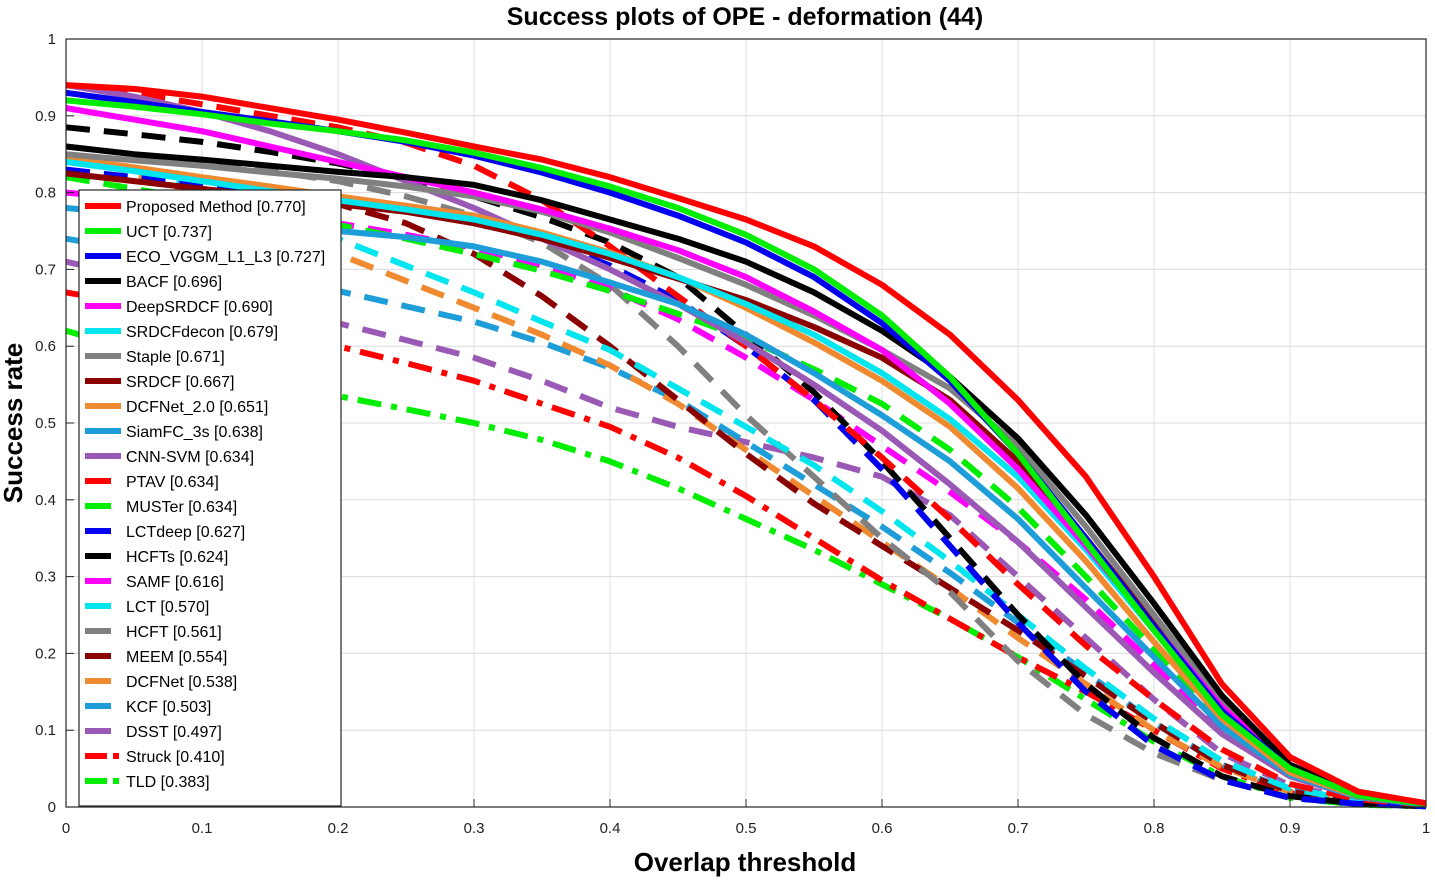 This screenshot has height=883, width=1435. Describe the element at coordinates (45, 193) in the screenshot. I see `y-tick-label: 0.8` at that location.